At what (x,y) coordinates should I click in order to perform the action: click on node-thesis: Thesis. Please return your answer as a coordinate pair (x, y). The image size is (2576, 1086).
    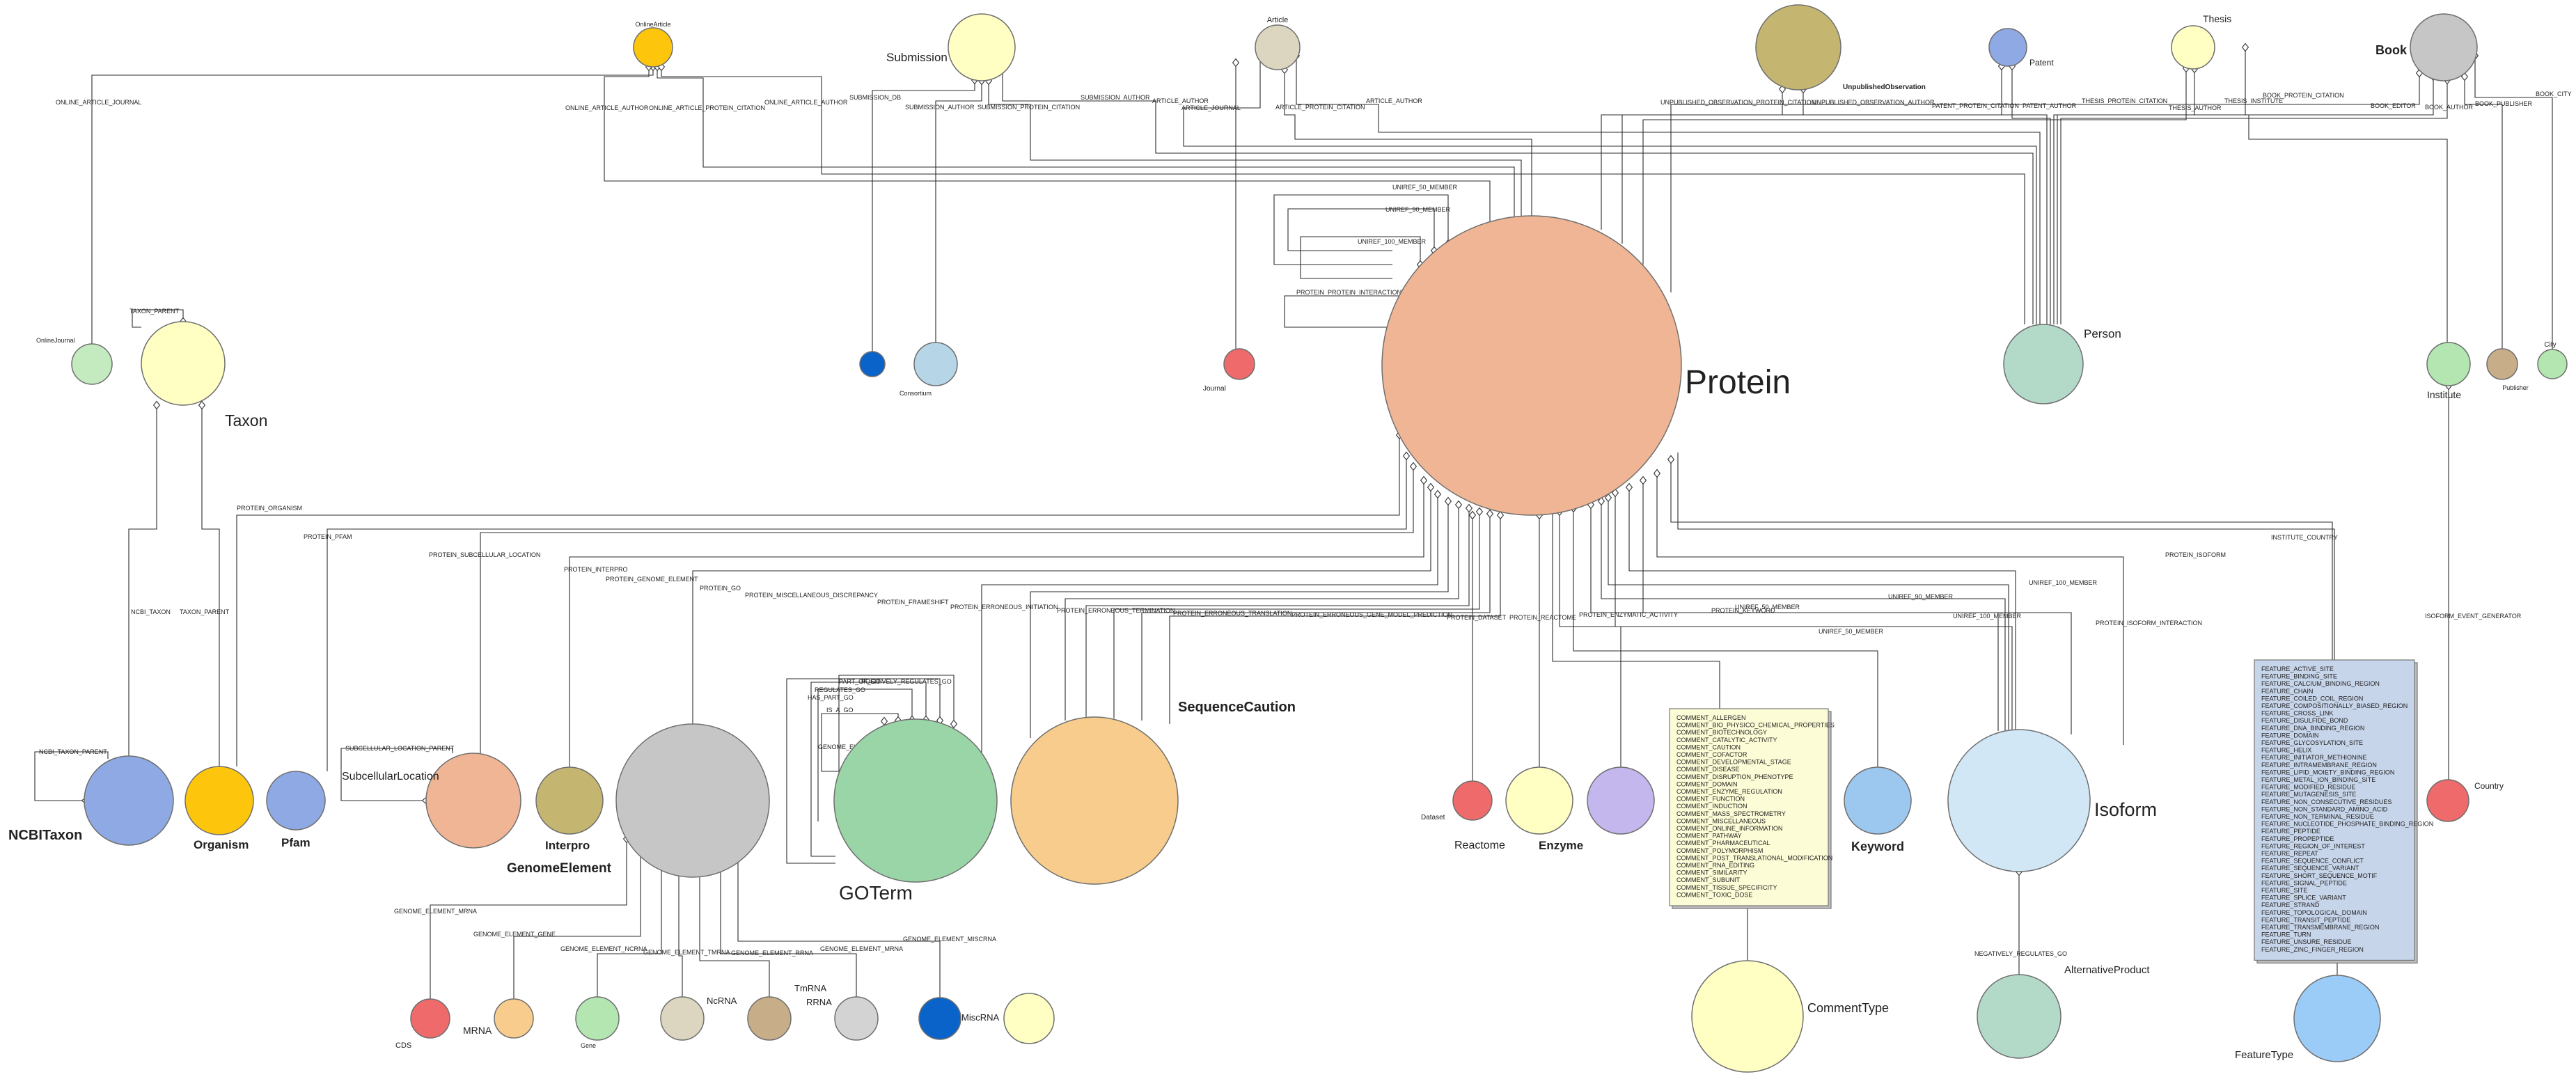
    Looking at the image, I should click on (2201, 41).